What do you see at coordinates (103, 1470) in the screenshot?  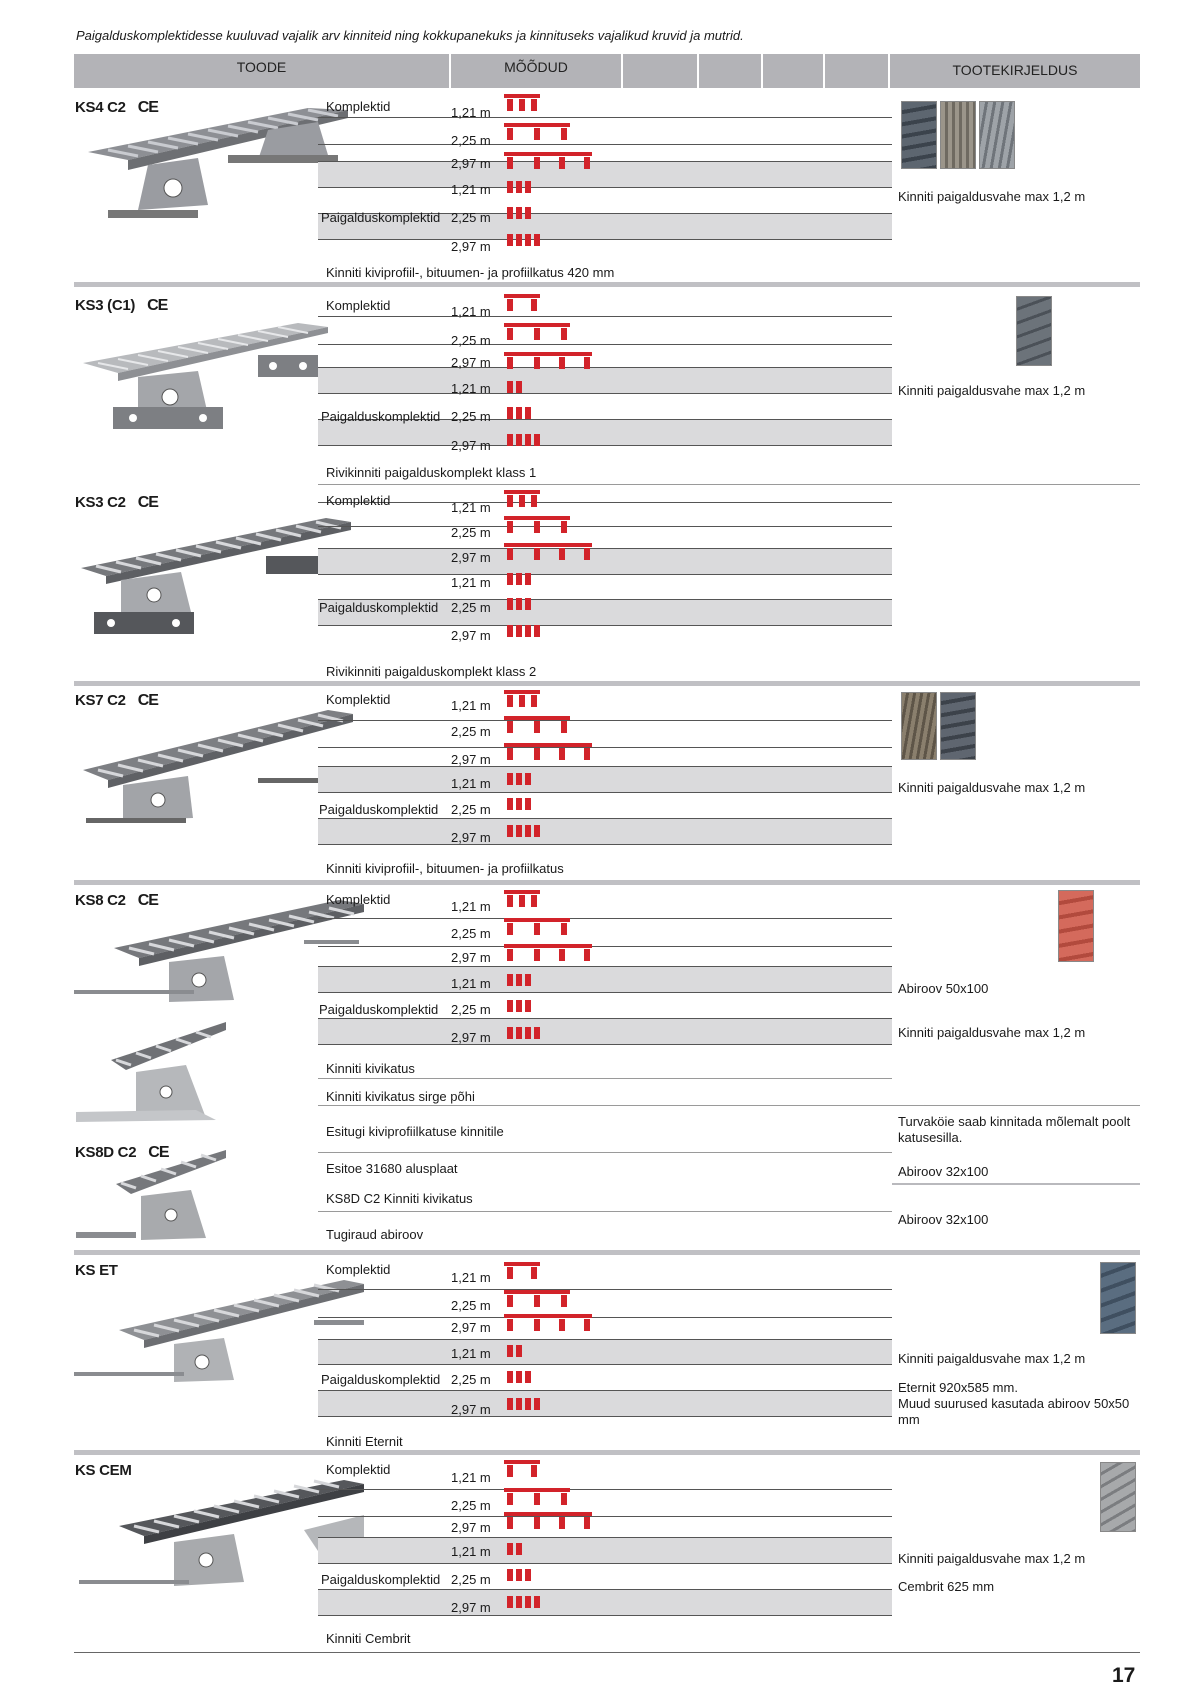 I see `model-name: KS CEM` at bounding box center [103, 1470].